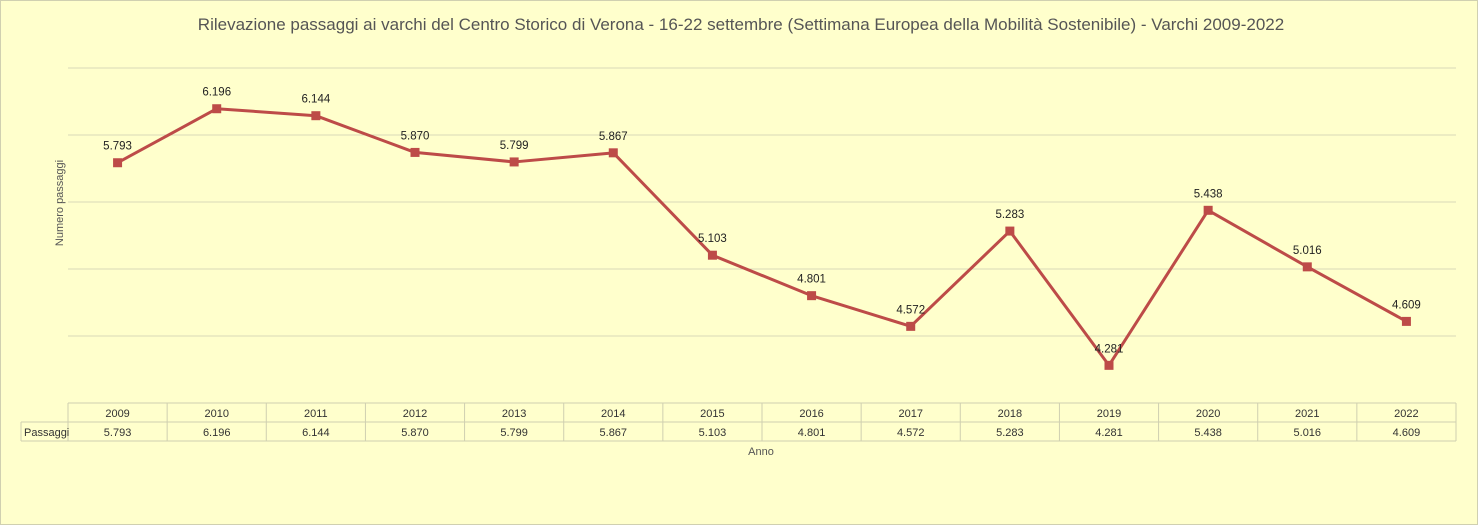  What do you see at coordinates (712, 239) in the screenshot?
I see `data-label: 5.103` at bounding box center [712, 239].